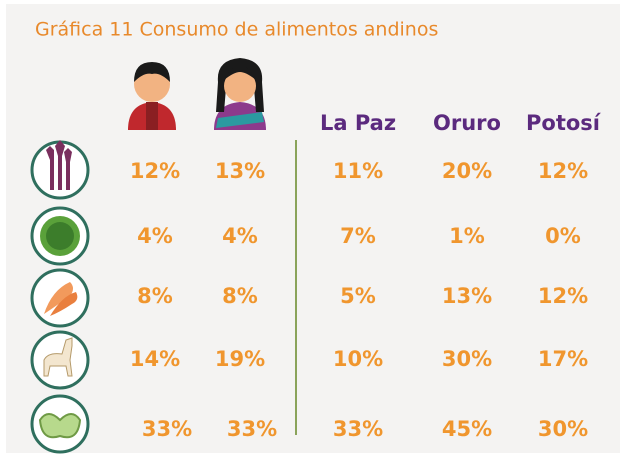 Image resolution: width=626 pixels, height=461 pixels. I want to click on cell-value: 1%, so click(467, 236).